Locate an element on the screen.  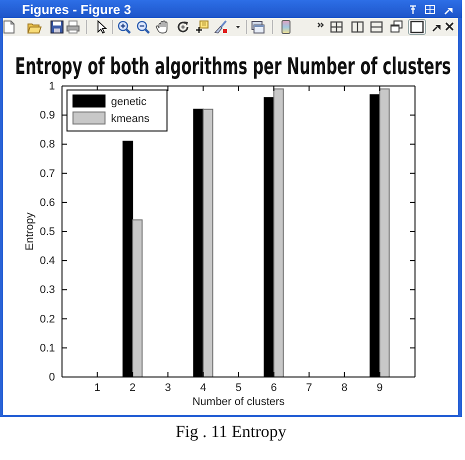
chart-title: Entropy of both algorithms per Number of clusters is located at coordinates (233, 66).